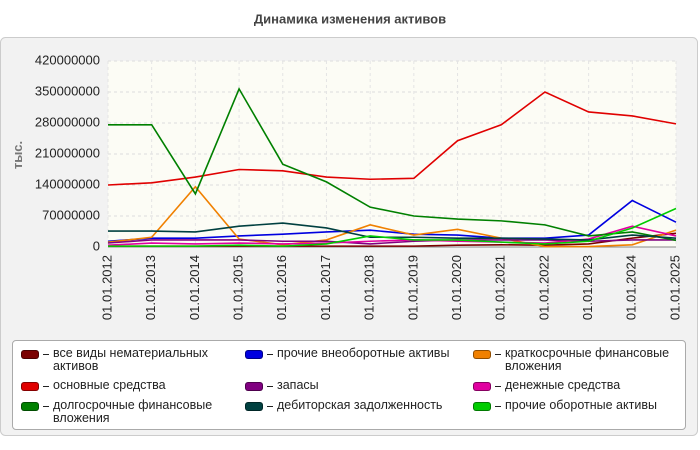 Image resolution: width=700 pixels, height=450 pixels. What do you see at coordinates (96, 245) in the screenshot?
I see `y-tick-label: 0` at bounding box center [96, 245].